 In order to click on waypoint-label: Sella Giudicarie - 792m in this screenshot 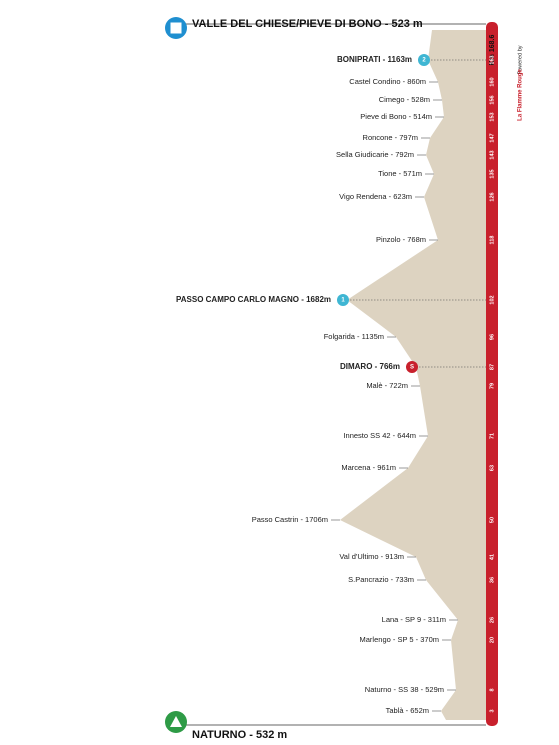, I will do `click(375, 154)`.